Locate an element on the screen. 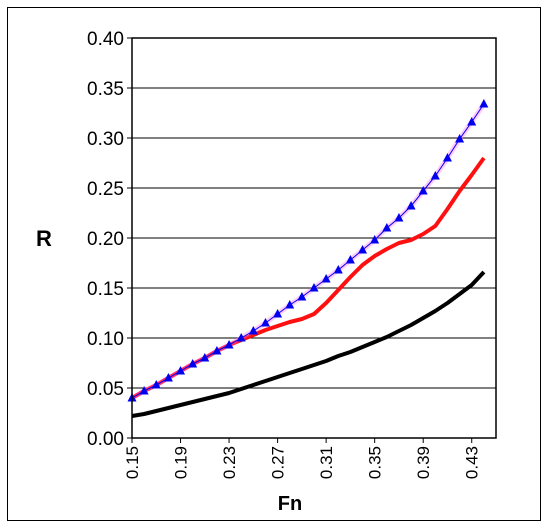 The height and width of the screenshot is (529, 550). x-axis-ticks: 0.15 0.19 0.23 0.27 0.31 0.35 0.39 0.43 is located at coordinates (302, 458).